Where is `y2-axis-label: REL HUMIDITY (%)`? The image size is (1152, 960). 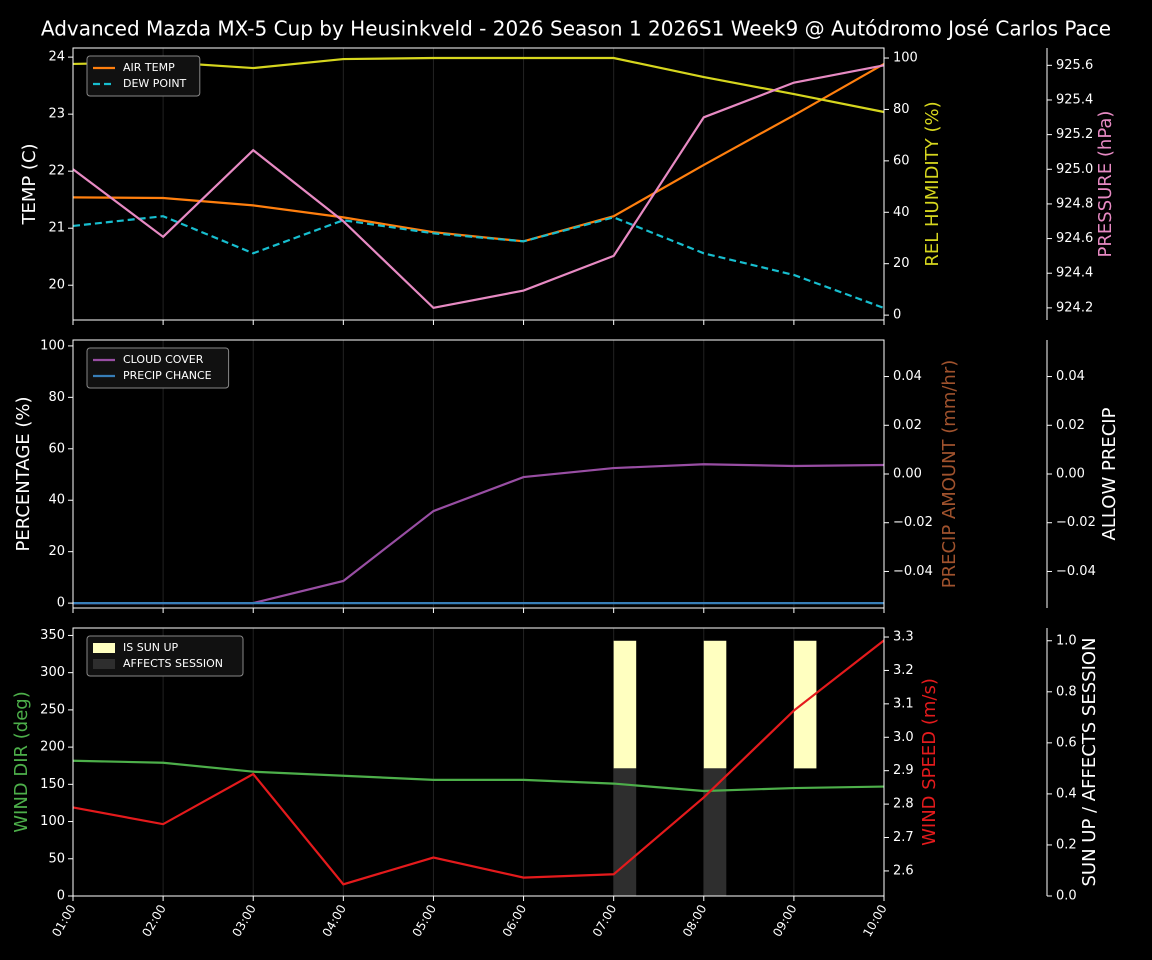
y2-axis-label: REL HUMIDITY (%) is located at coordinates (932, 183).